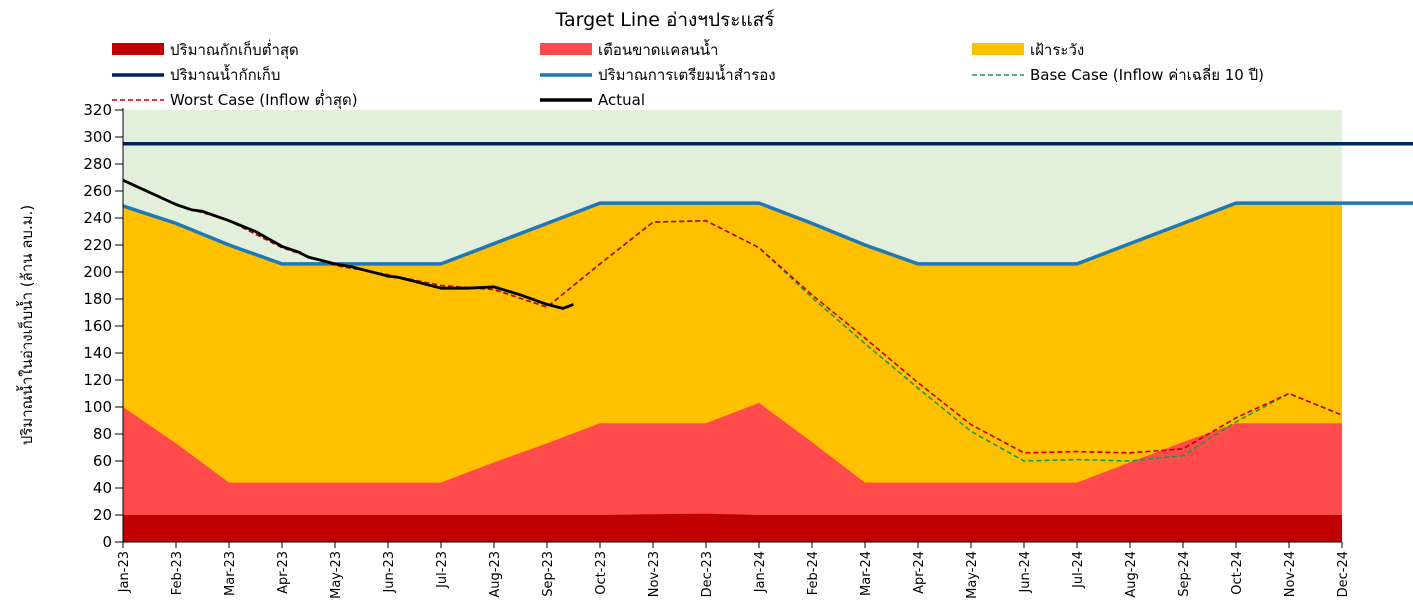  Describe the element at coordinates (1131, 574) in the screenshot. I see `x-tick-label: Aug-24` at that location.